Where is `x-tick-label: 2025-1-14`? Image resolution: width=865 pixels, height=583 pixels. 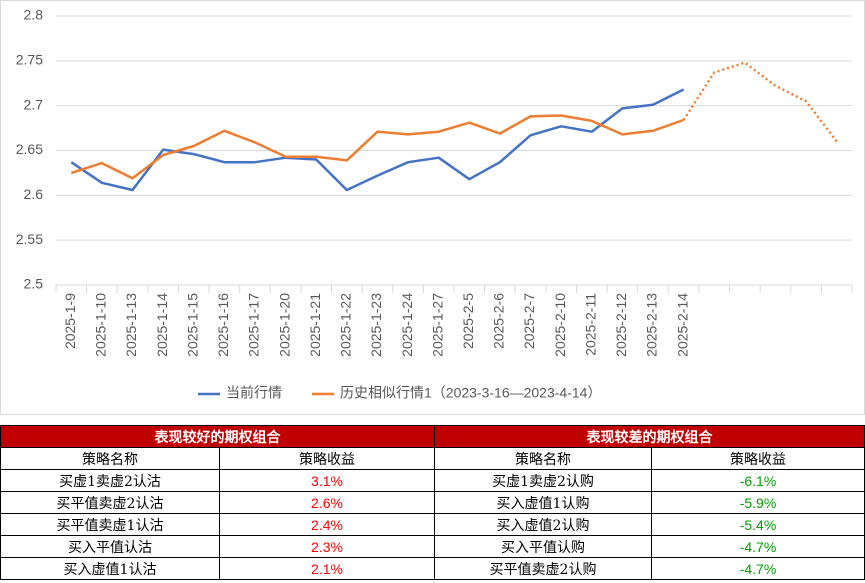
x-tick-label: 2025-1-14 is located at coordinates (162, 325).